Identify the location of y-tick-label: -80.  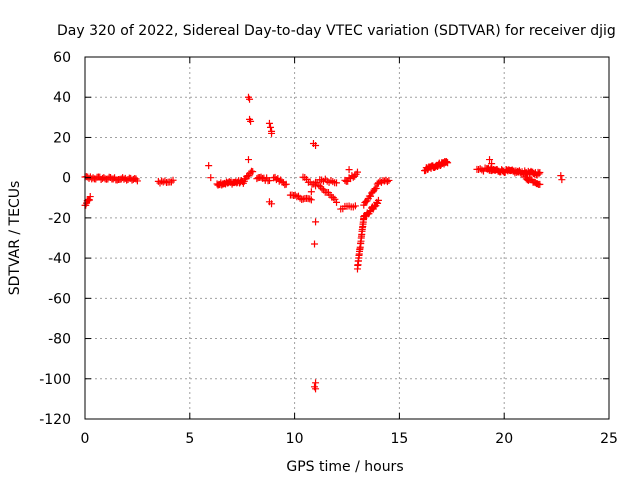
(59, 340).